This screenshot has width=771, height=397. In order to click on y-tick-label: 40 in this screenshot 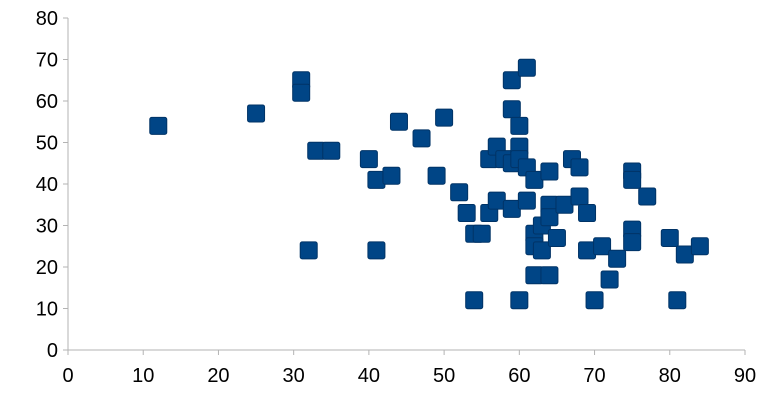, I will do `click(47, 185)`.